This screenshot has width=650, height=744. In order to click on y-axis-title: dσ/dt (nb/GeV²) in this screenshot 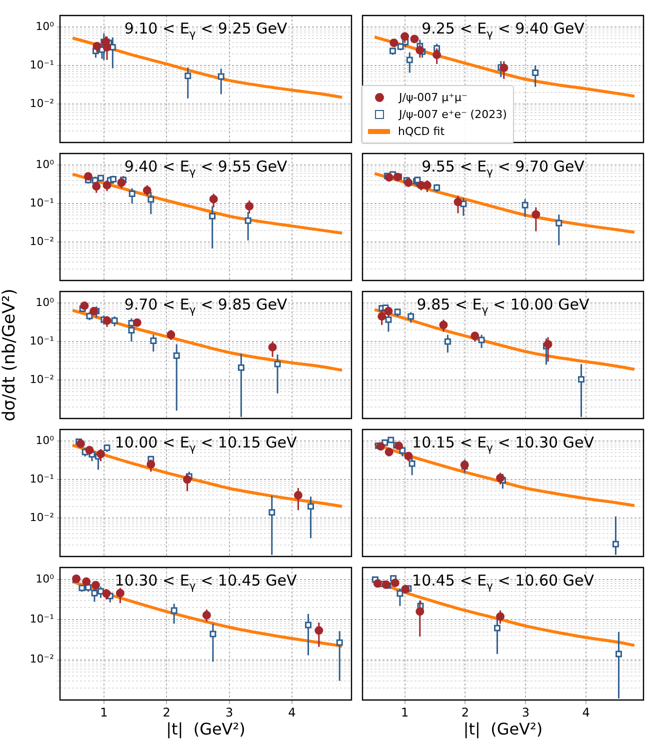, I will do `click(10, 355)`.